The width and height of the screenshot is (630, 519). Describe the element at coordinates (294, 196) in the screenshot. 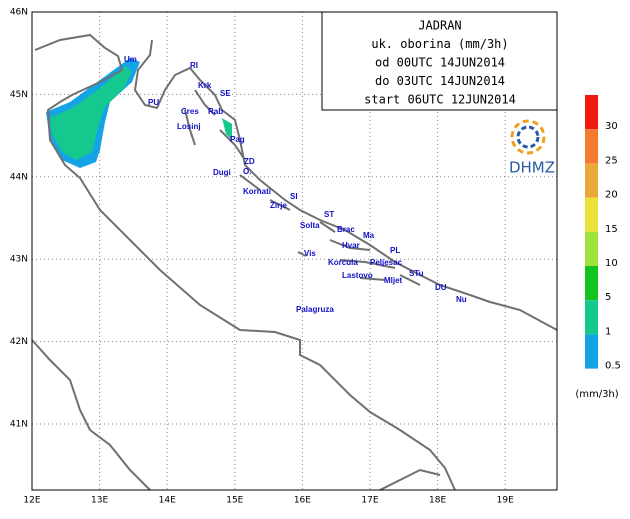

I see `place: SI` at that location.